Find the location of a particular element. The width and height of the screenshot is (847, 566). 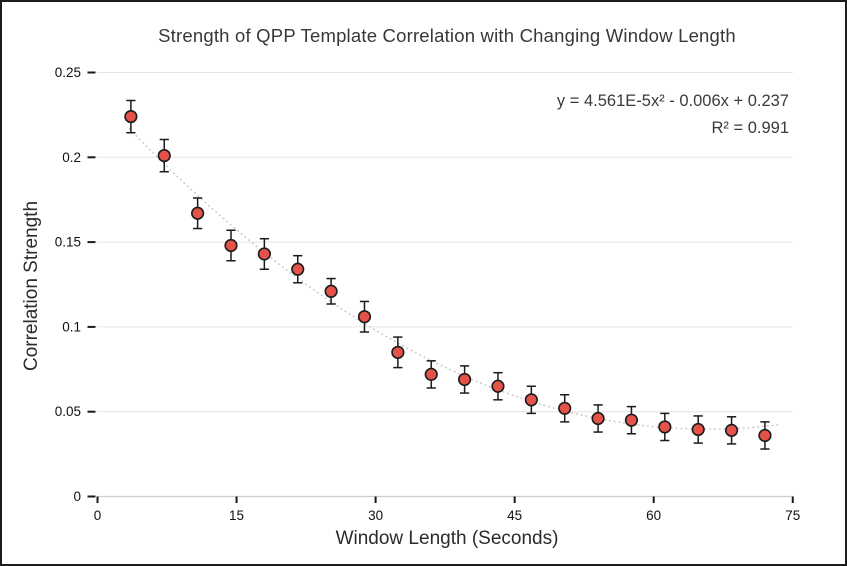

y-tick-label: 0.1 is located at coordinates (71, 326).